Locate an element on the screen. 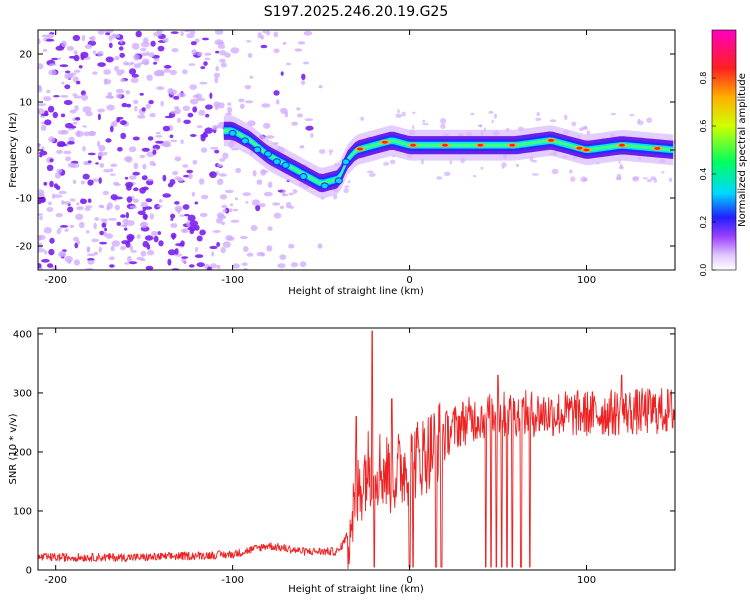  snr-ytick-label: 400 is located at coordinates (22, 334).